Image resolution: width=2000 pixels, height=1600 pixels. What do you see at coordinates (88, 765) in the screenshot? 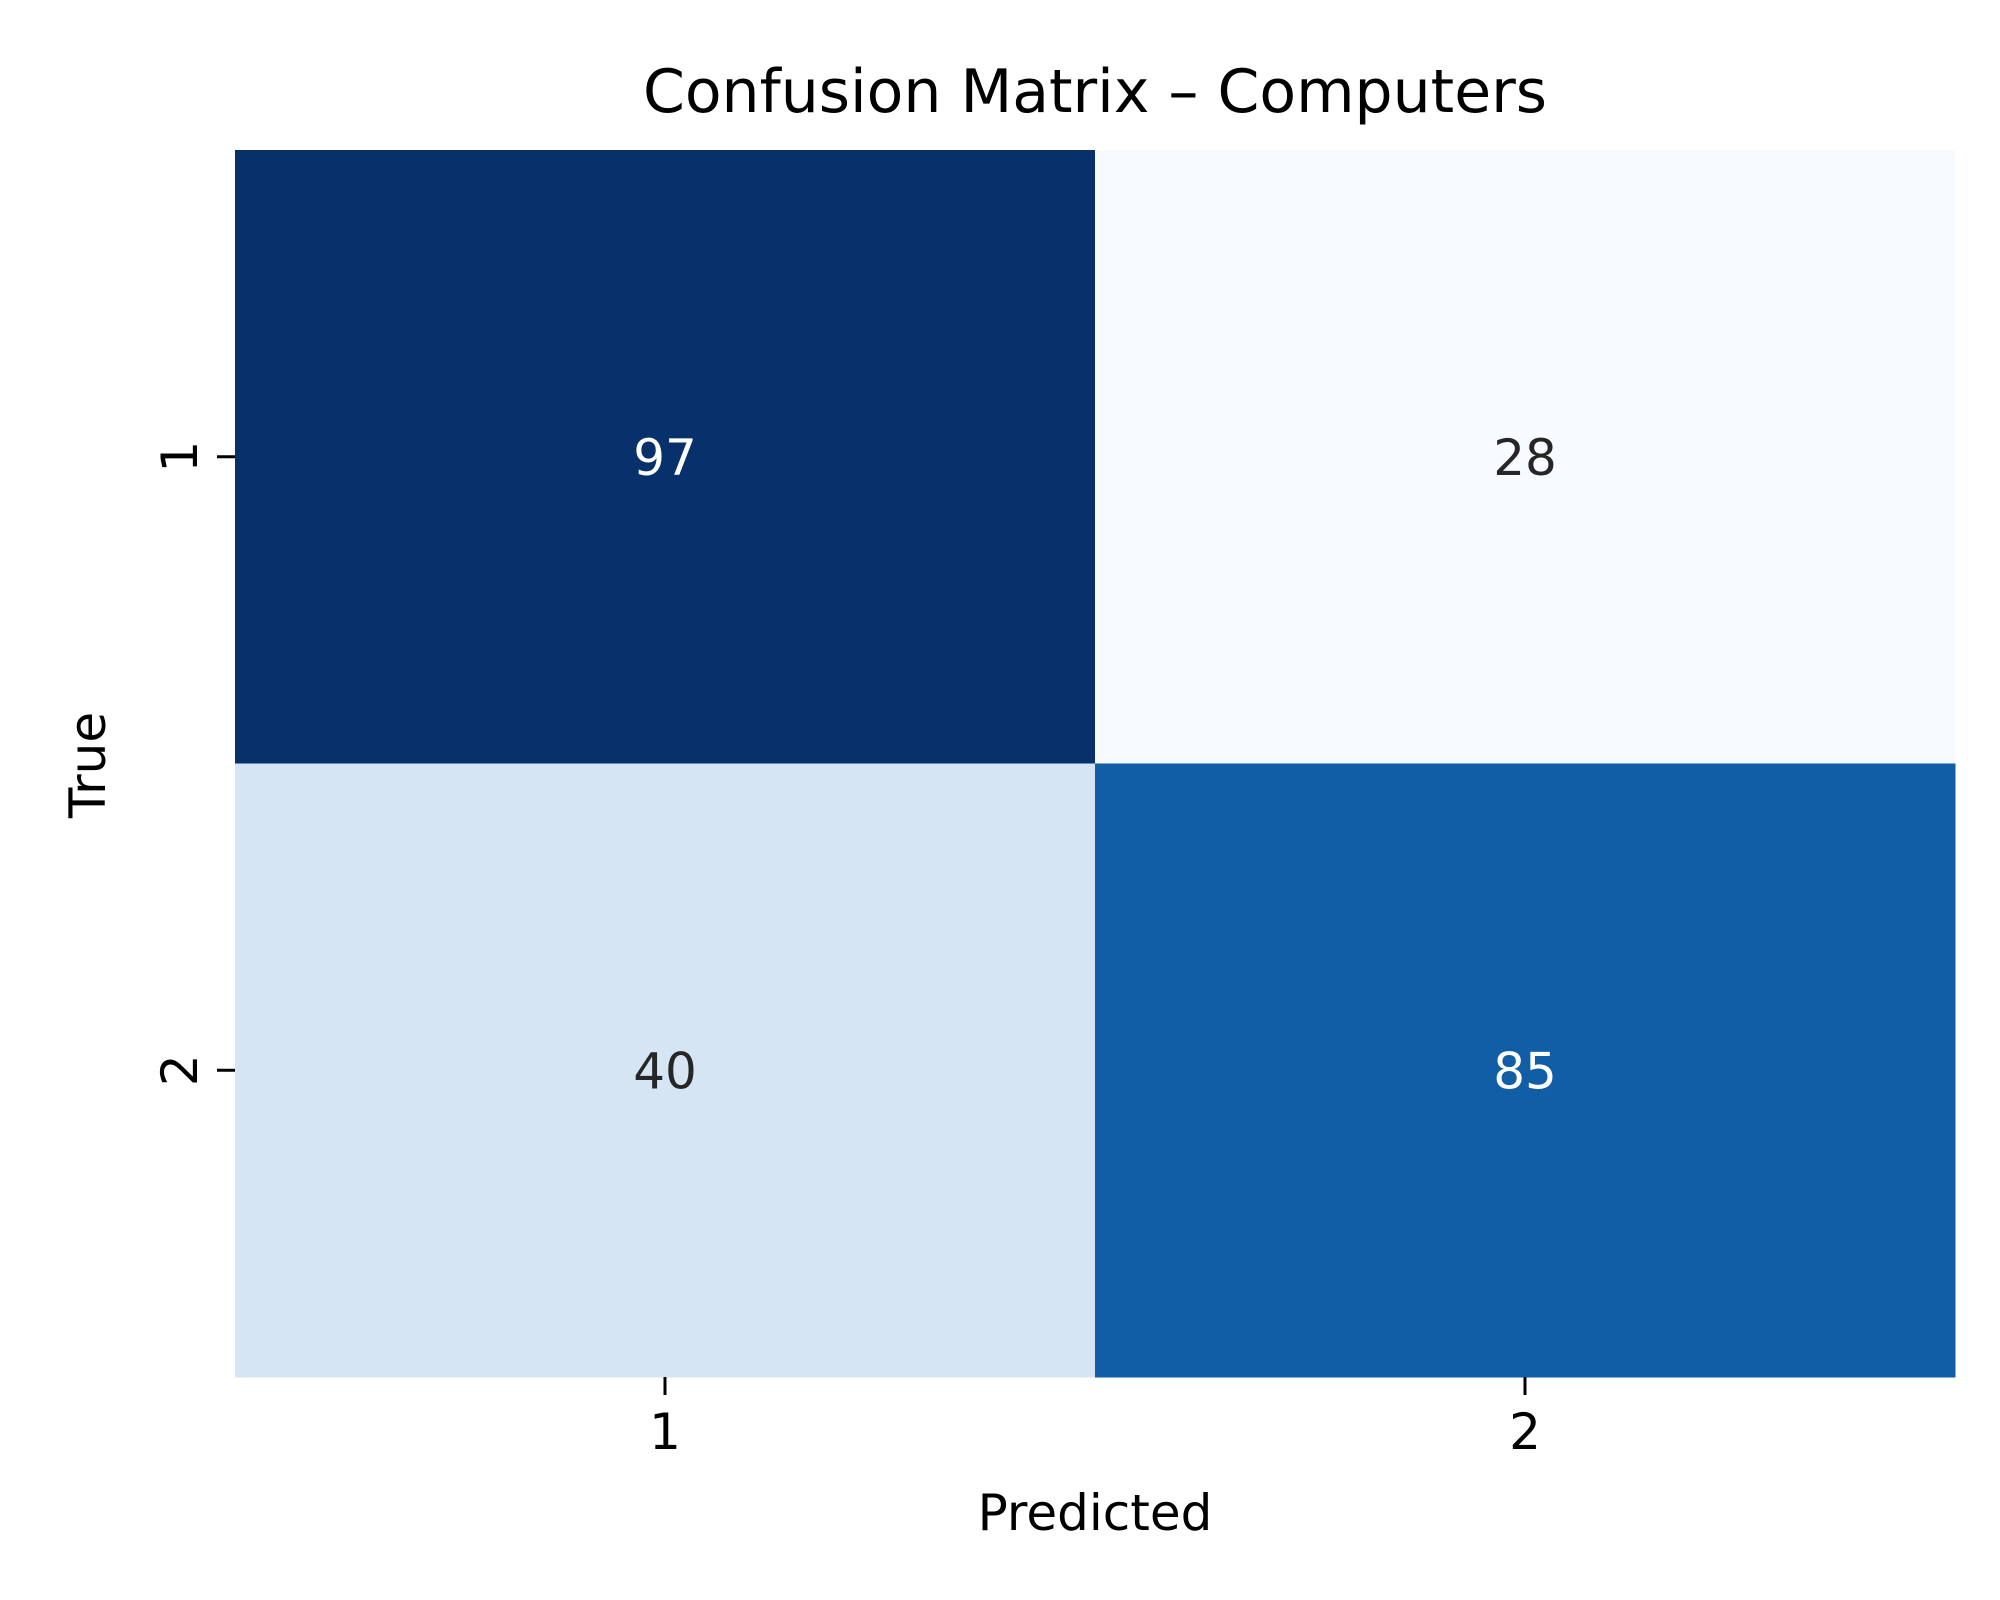
I see `y-axis-label: True` at bounding box center [88, 765].